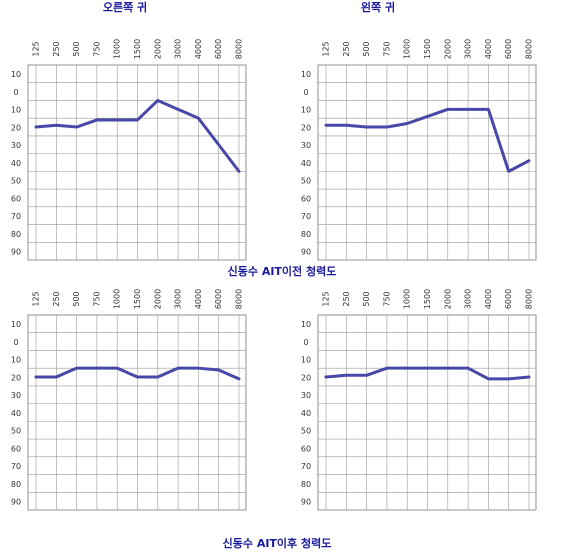  Describe the element at coordinates (277, 543) in the screenshot. I see `row-caption: 신동수 AIT이후 청력도` at that location.